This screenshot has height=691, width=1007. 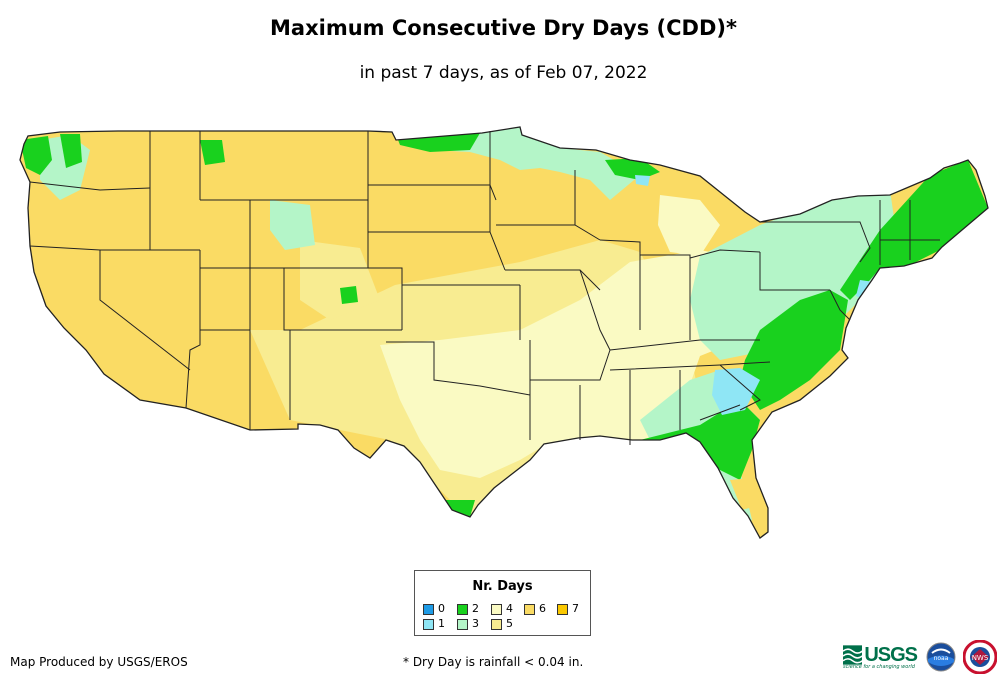 What do you see at coordinates (292, 225) in the screenshot?
I see `cdd-zone-3-wyoming` at bounding box center [292, 225].